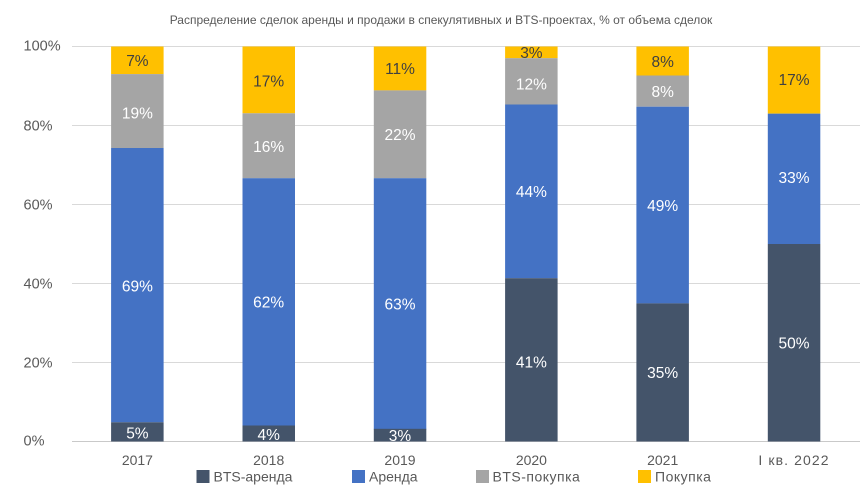 This screenshot has width=866, height=496. I want to click on svg-text: 62%, so click(268, 303).